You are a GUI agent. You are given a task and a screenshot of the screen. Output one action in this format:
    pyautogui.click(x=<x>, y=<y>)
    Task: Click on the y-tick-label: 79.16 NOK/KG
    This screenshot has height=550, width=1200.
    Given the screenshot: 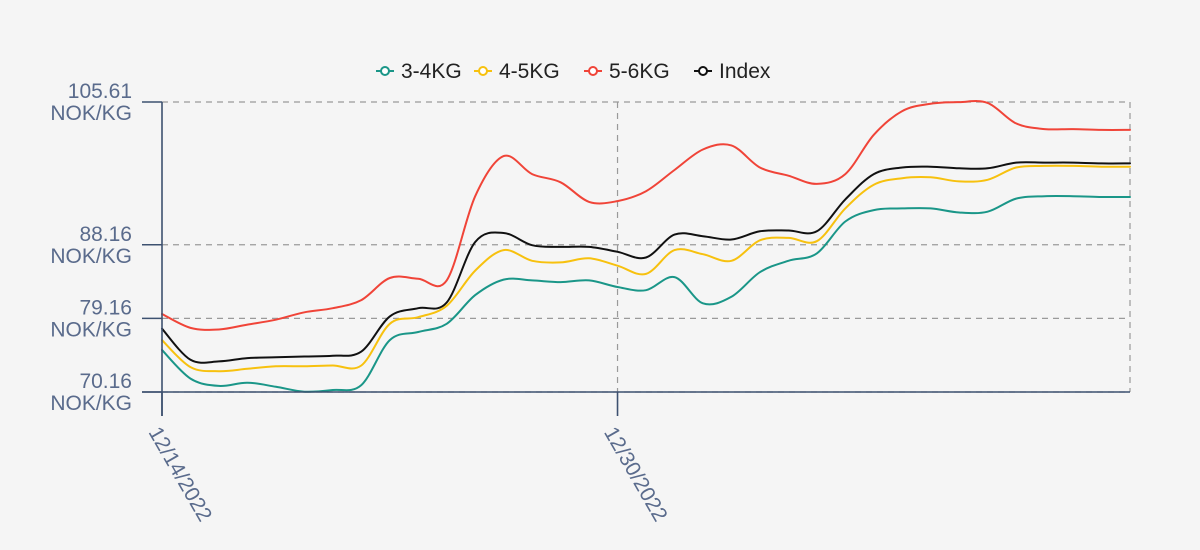 What is the action you would take?
    pyautogui.click(x=91, y=318)
    